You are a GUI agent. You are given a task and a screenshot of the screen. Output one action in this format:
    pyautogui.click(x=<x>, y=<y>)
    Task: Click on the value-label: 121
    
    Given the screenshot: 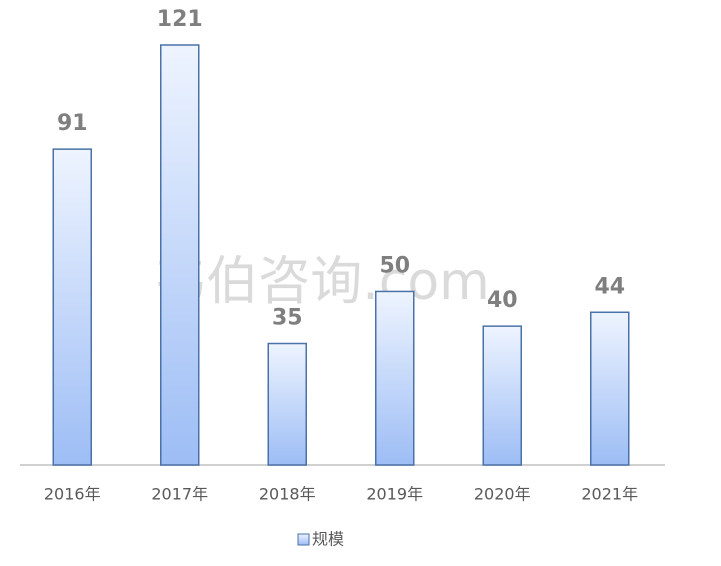 What is the action you would take?
    pyautogui.click(x=180, y=19)
    